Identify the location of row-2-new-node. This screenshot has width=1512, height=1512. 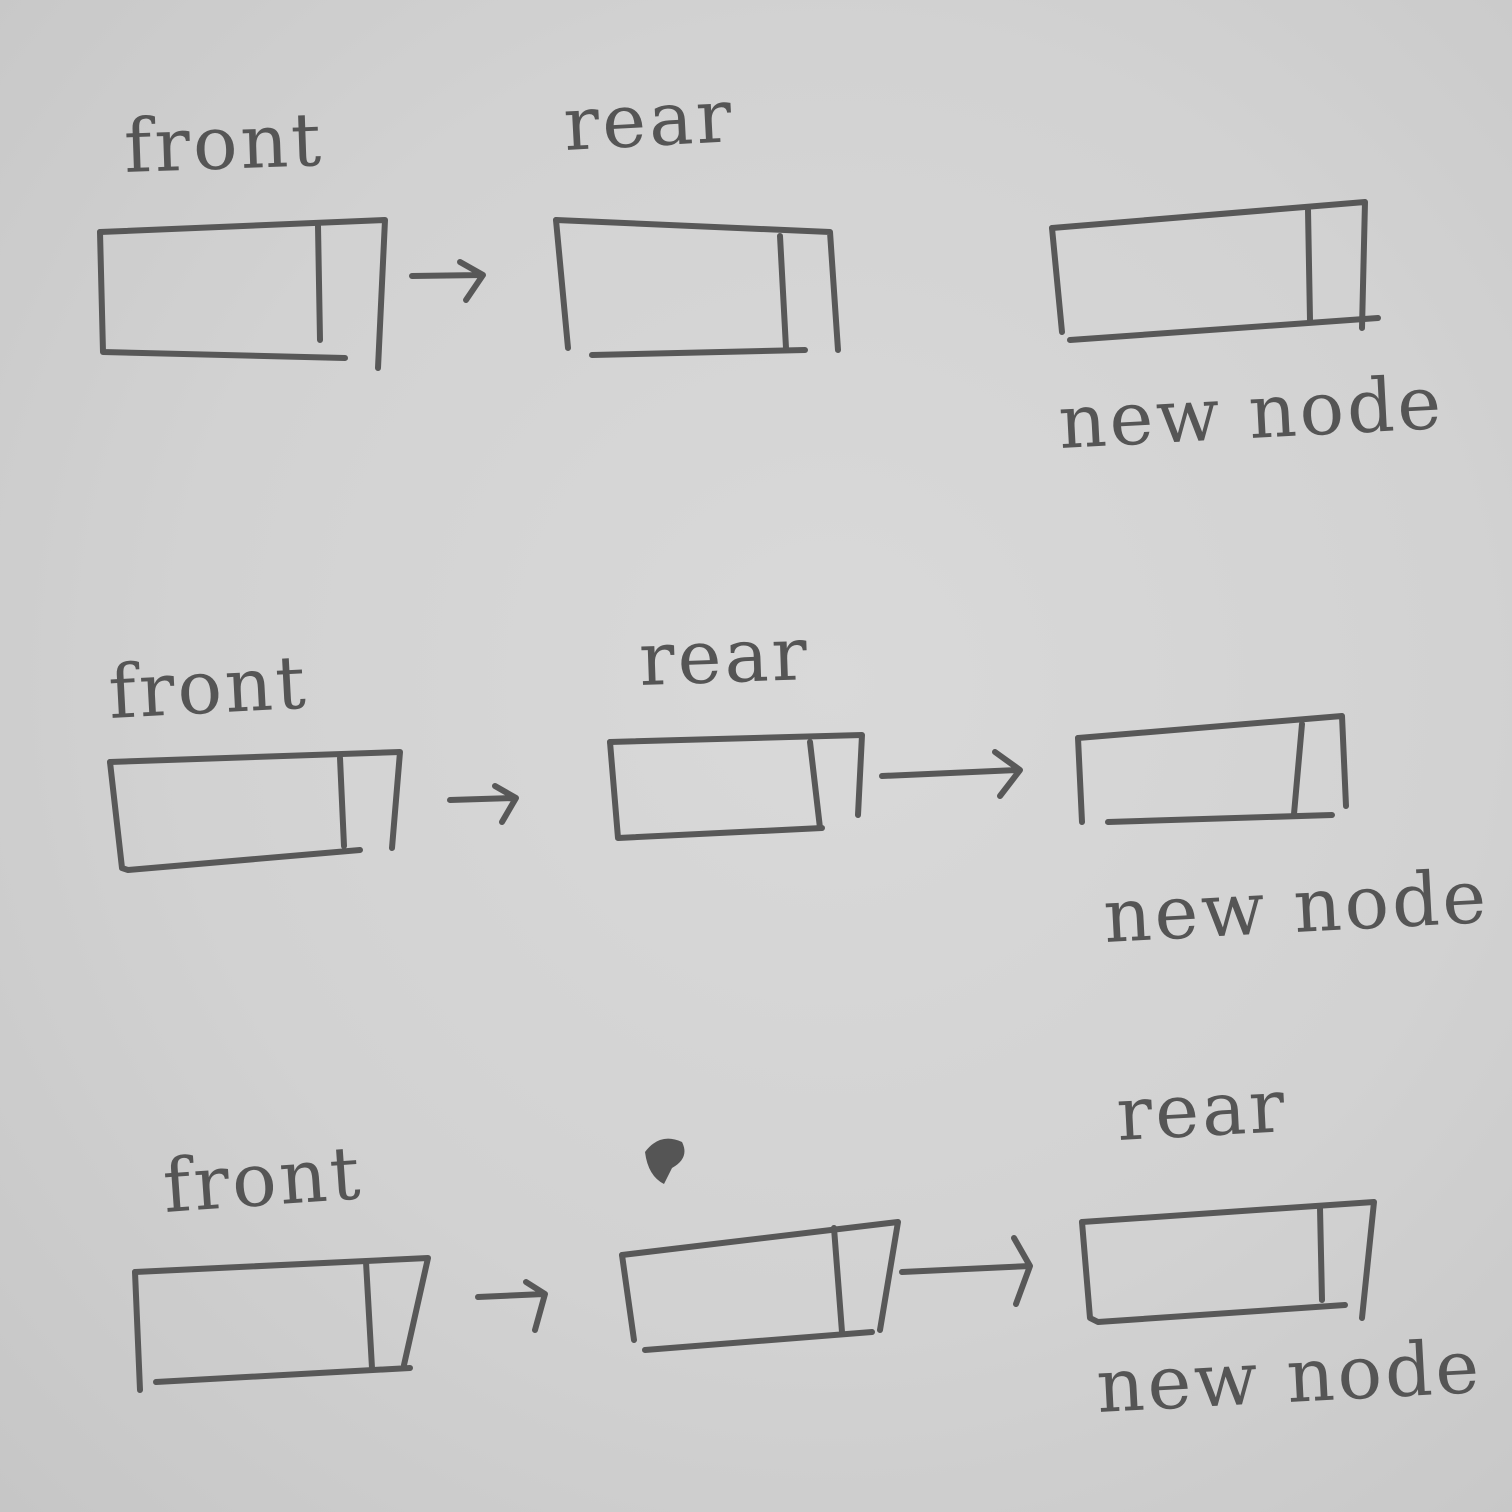
(1212, 769).